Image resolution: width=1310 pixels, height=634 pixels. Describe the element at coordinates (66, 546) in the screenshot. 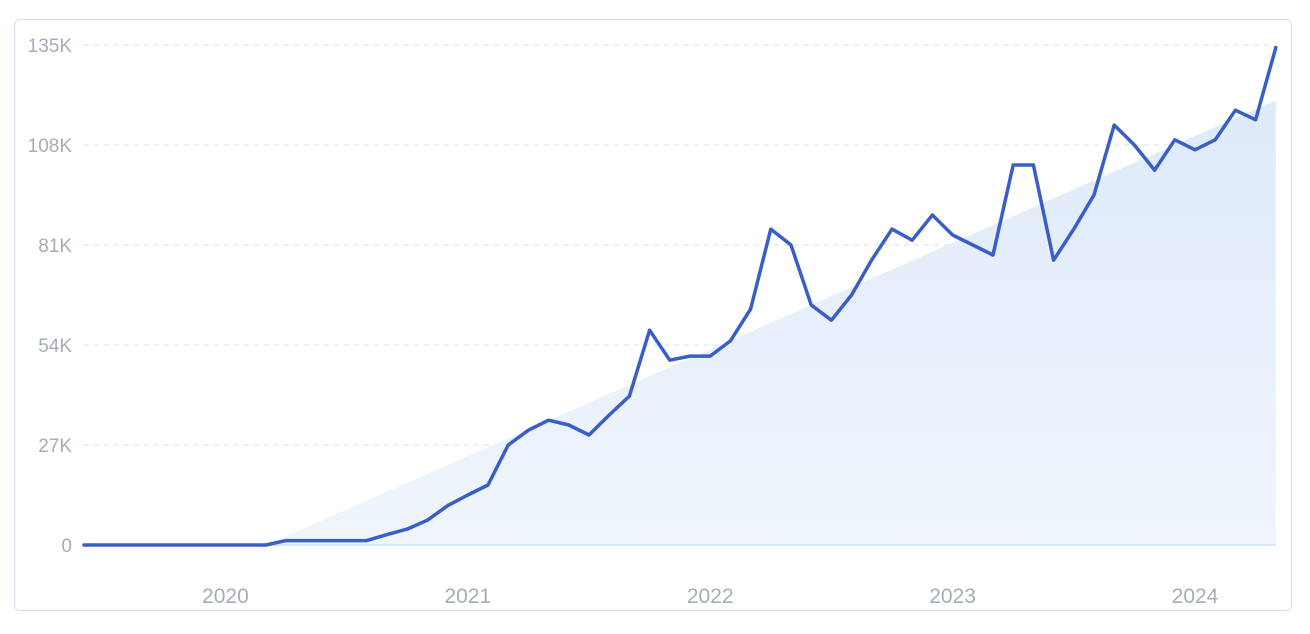

I see `y-tick-label: 0` at that location.